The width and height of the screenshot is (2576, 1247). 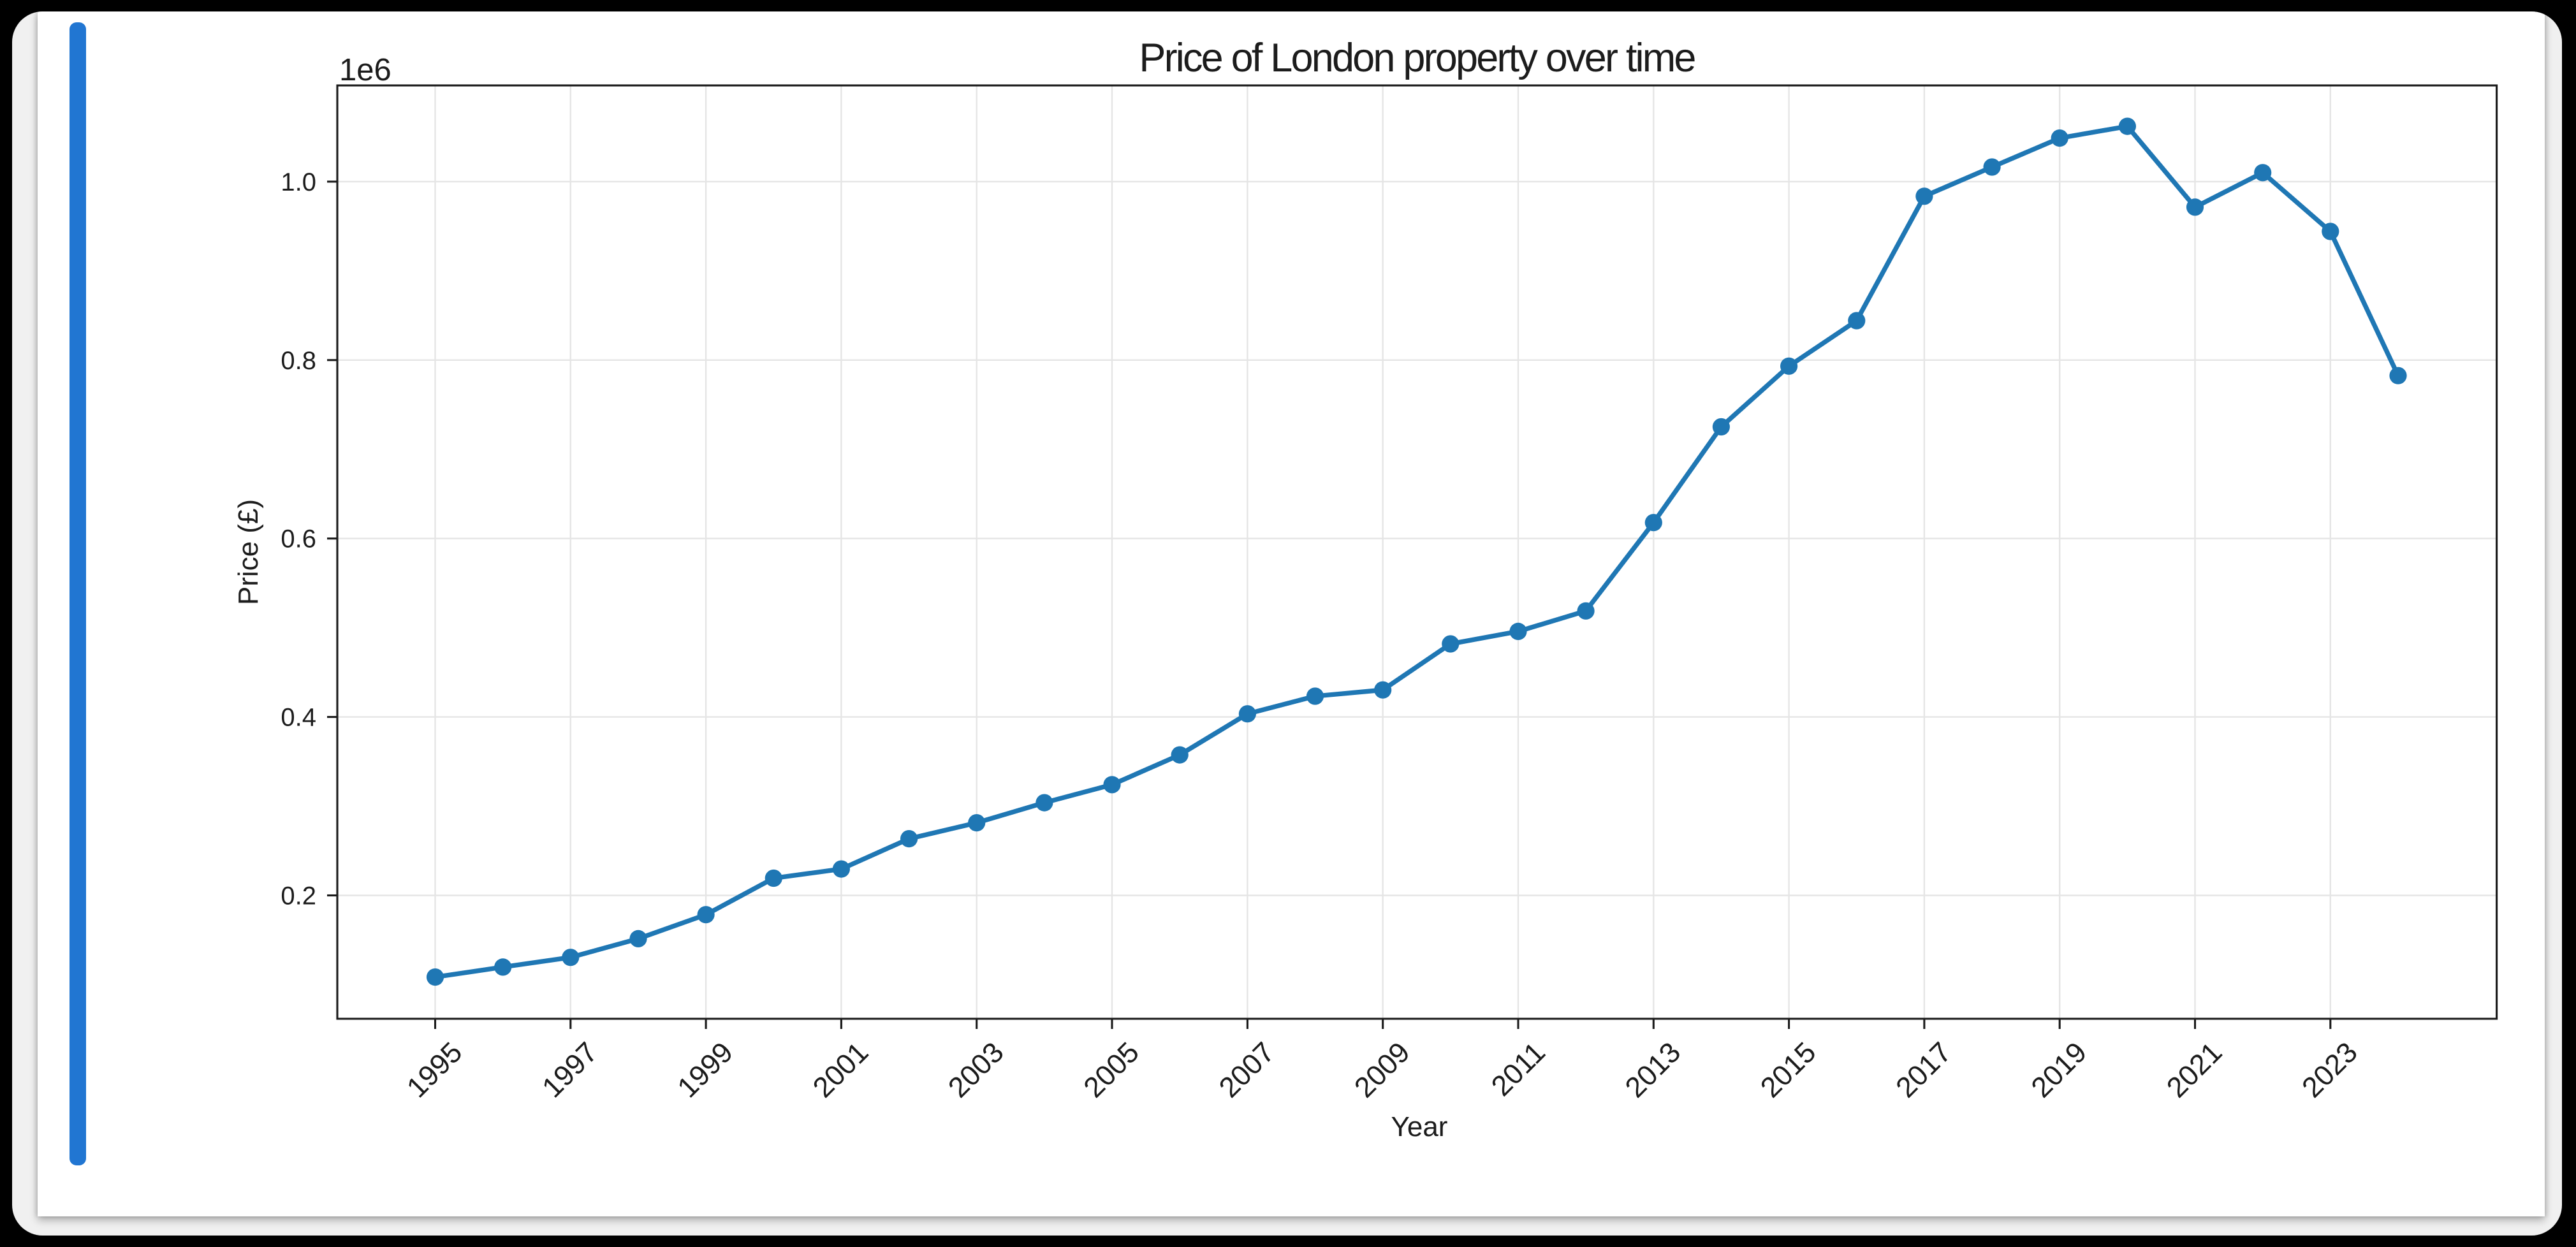 What do you see at coordinates (1653, 1070) in the screenshot?
I see `svg-text: 2013` at bounding box center [1653, 1070].